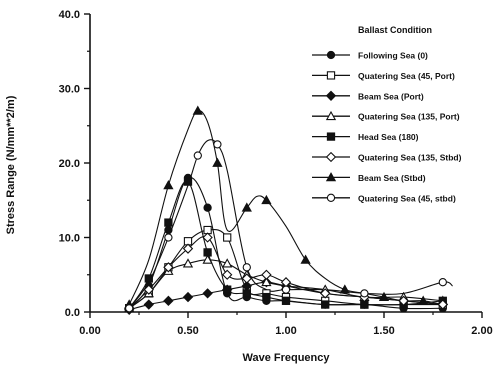 This screenshot has height=366, width=493. What do you see at coordinates (391, 96) in the screenshot?
I see `legend-label: Beam Sea (Port)` at bounding box center [391, 96].